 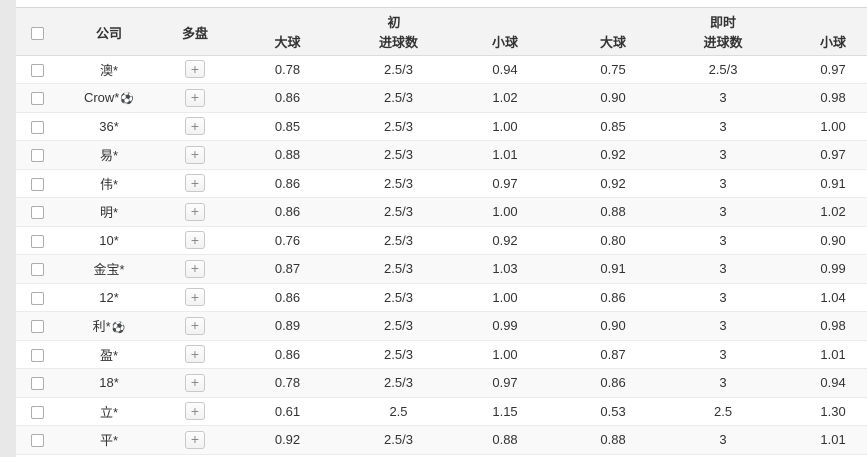 What do you see at coordinates (613, 43) in the screenshot?
I see `column-header-live-over: 大球` at bounding box center [613, 43].